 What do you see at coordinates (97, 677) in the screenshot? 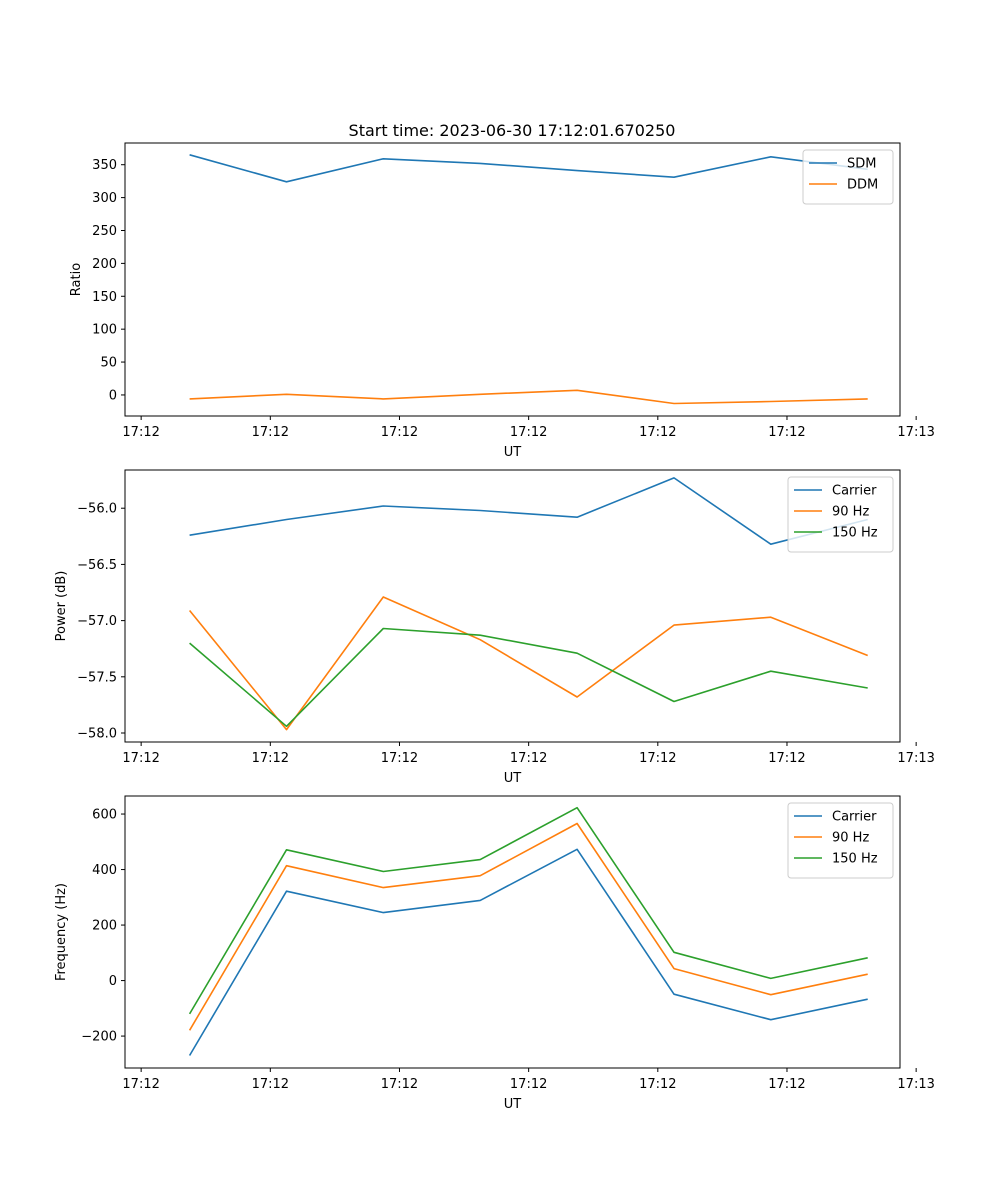
I see `y-tick-label: −57.5` at bounding box center [97, 677].